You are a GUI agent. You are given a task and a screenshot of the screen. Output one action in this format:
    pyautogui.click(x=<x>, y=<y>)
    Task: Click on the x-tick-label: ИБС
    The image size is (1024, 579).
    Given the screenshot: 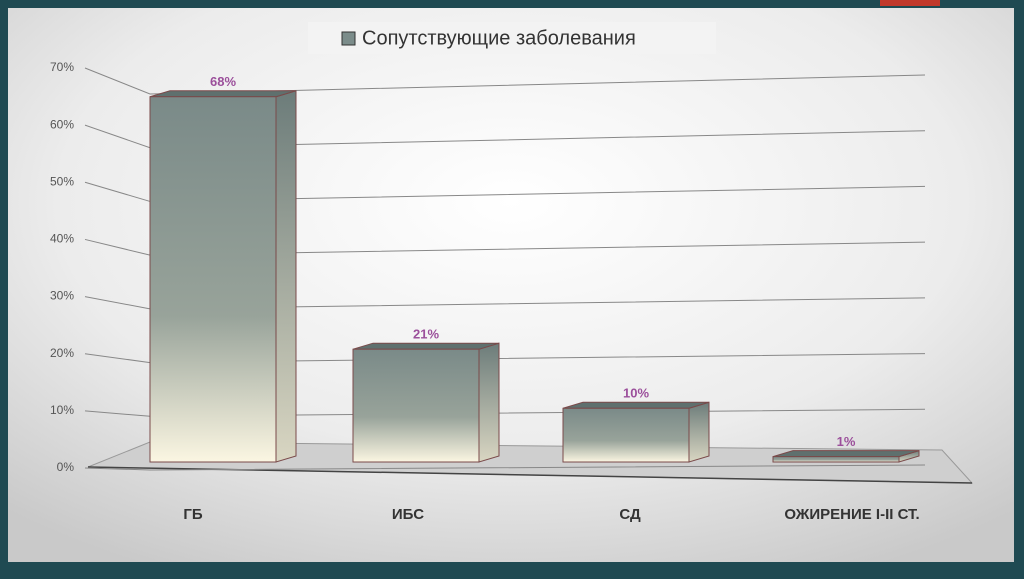 What is the action you would take?
    pyautogui.click(x=408, y=514)
    